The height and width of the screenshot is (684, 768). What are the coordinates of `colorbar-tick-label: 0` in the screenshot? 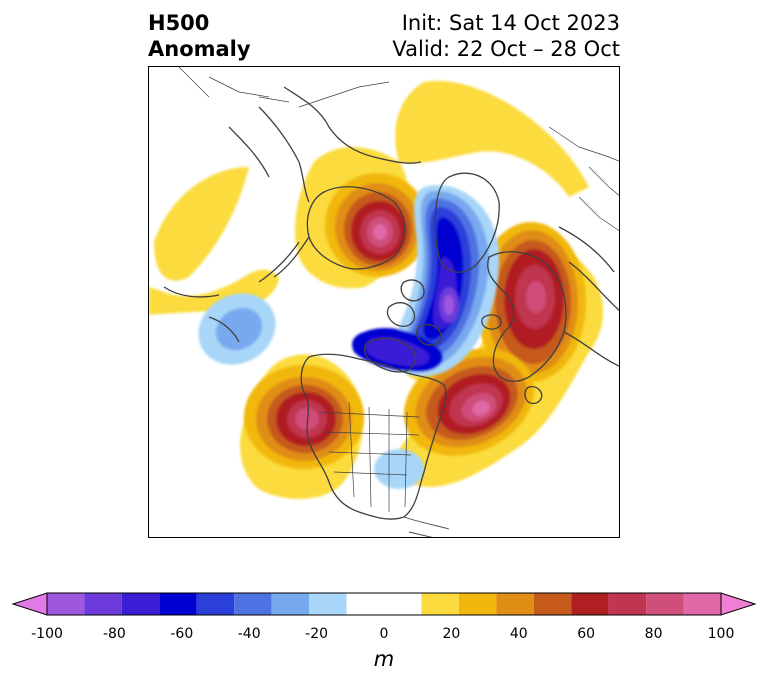 It's located at (384, 634).